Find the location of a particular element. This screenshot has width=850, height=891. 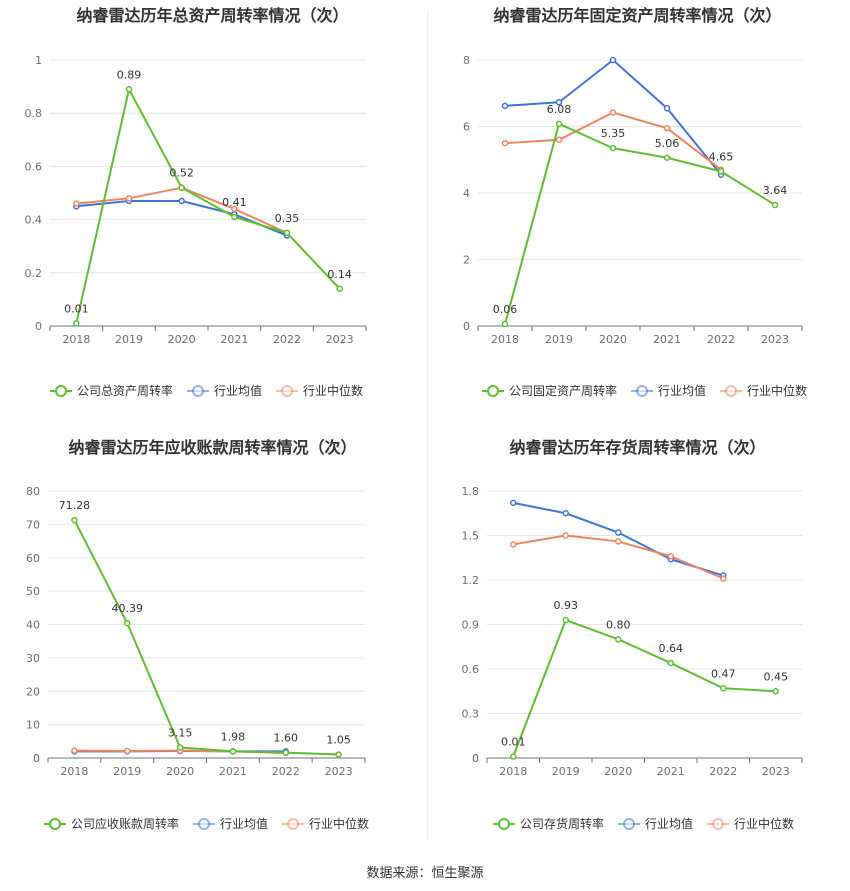

legend-item: 公司固定资产周转率 is located at coordinates (549, 390).